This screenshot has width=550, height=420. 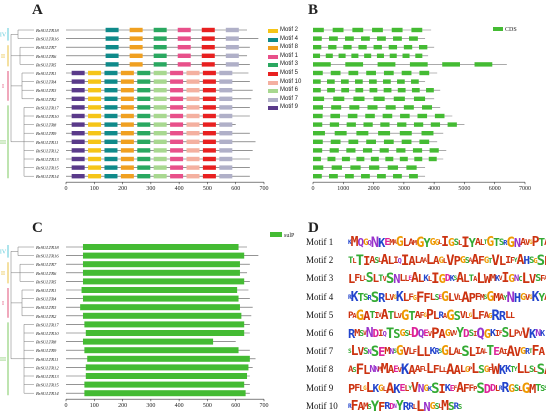 I want to click on sulp-legend-swatch, so click(x=276, y=234).